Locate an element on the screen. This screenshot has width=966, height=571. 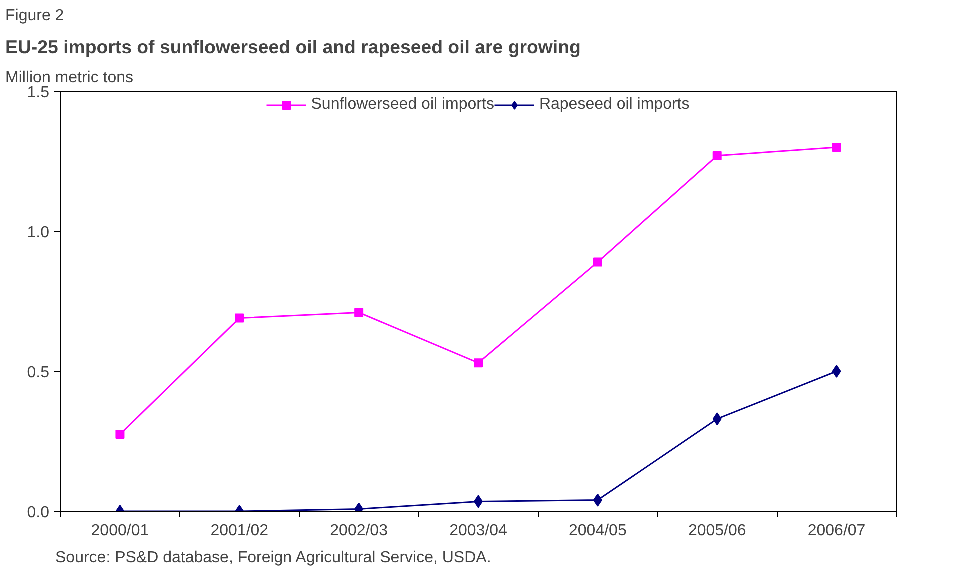
x-tick-label: 2006/07 is located at coordinates (837, 531).